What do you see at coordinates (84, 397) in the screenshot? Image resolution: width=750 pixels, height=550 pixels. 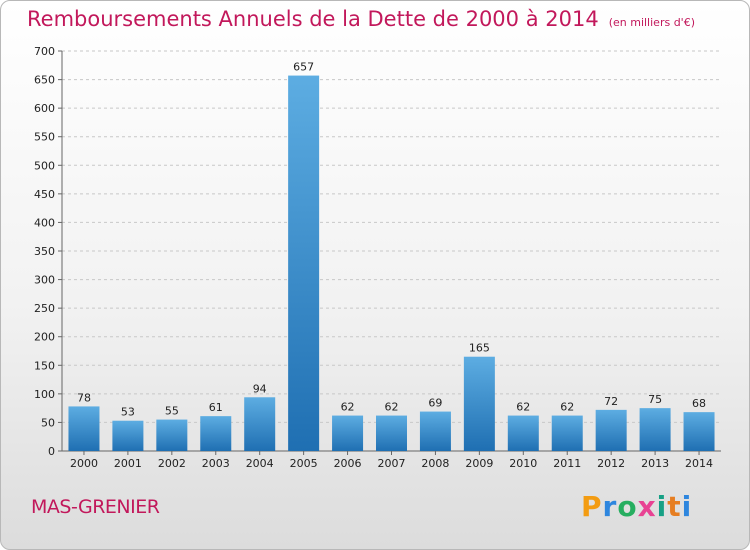 I see `value-label-2000: 78` at bounding box center [84, 397].